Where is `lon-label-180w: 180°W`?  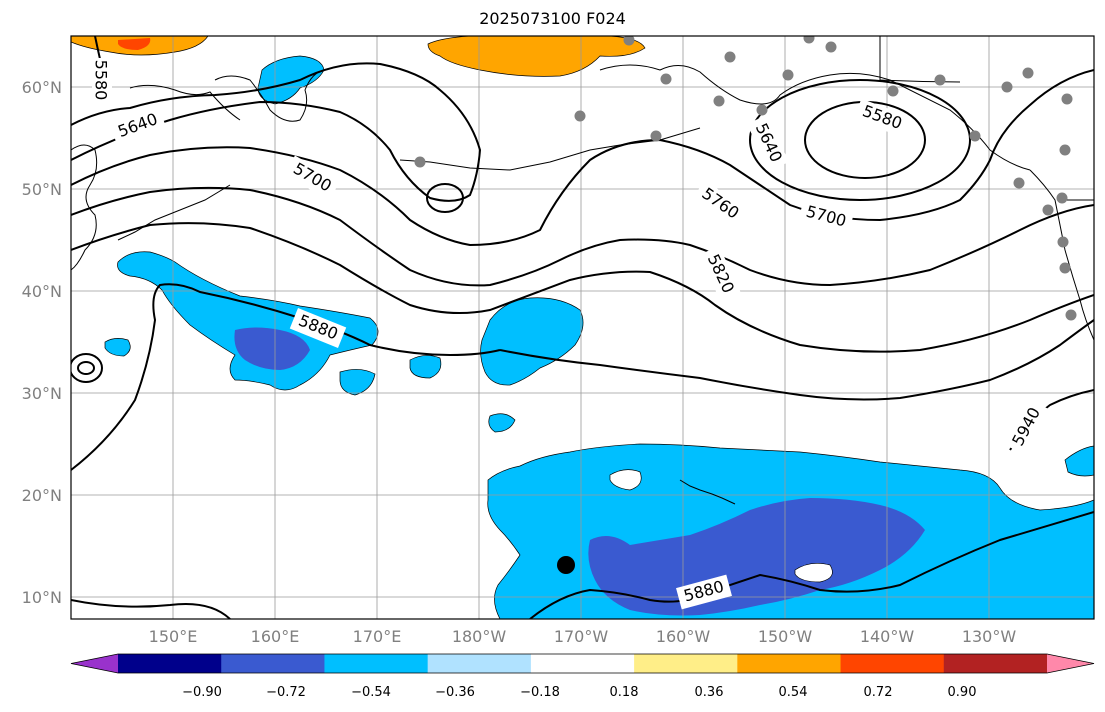
lon-label-180w: 180°W is located at coordinates (479, 636).